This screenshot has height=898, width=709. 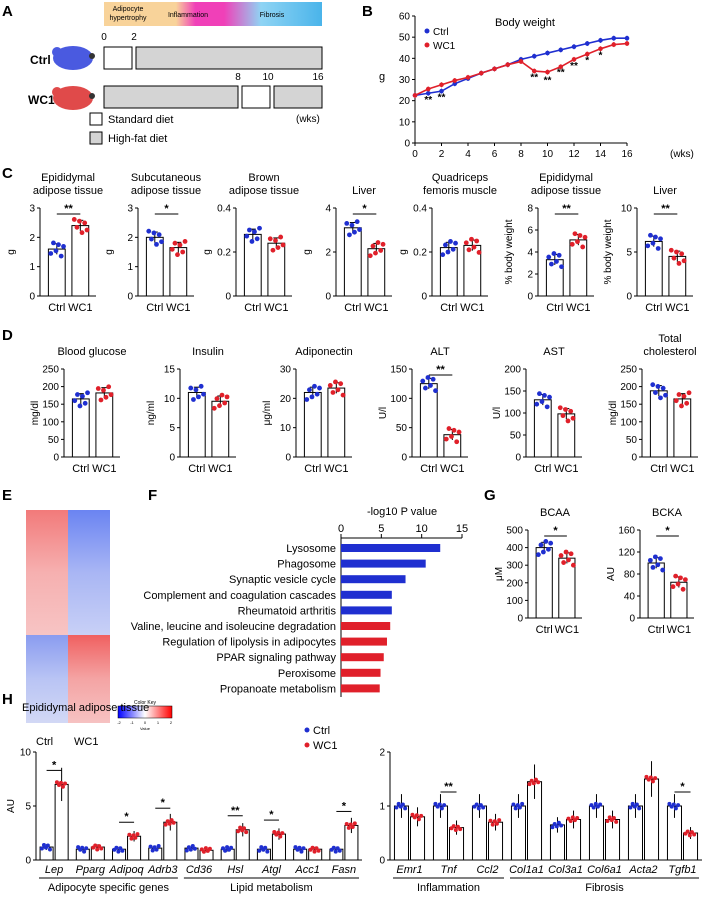 I want to click on chart-title: Quadriceps, so click(x=460, y=178).